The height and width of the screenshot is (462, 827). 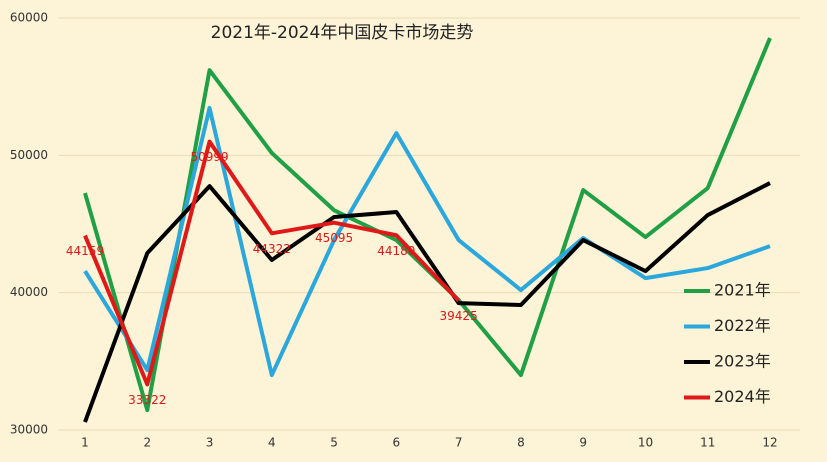 I want to click on chart-title: 2021年-2024年中国皮卡市场走势, so click(x=342, y=33).